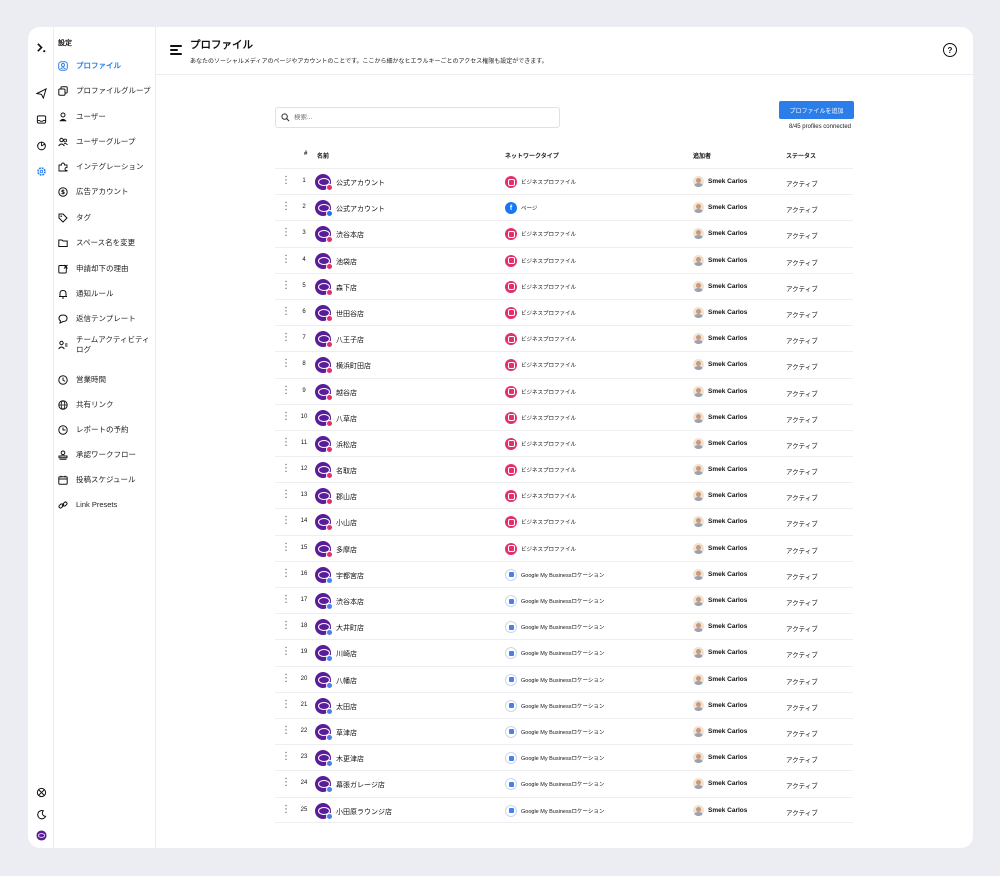  What do you see at coordinates (346, 681) in the screenshot?
I see `profile-name: 八幡店` at bounding box center [346, 681].